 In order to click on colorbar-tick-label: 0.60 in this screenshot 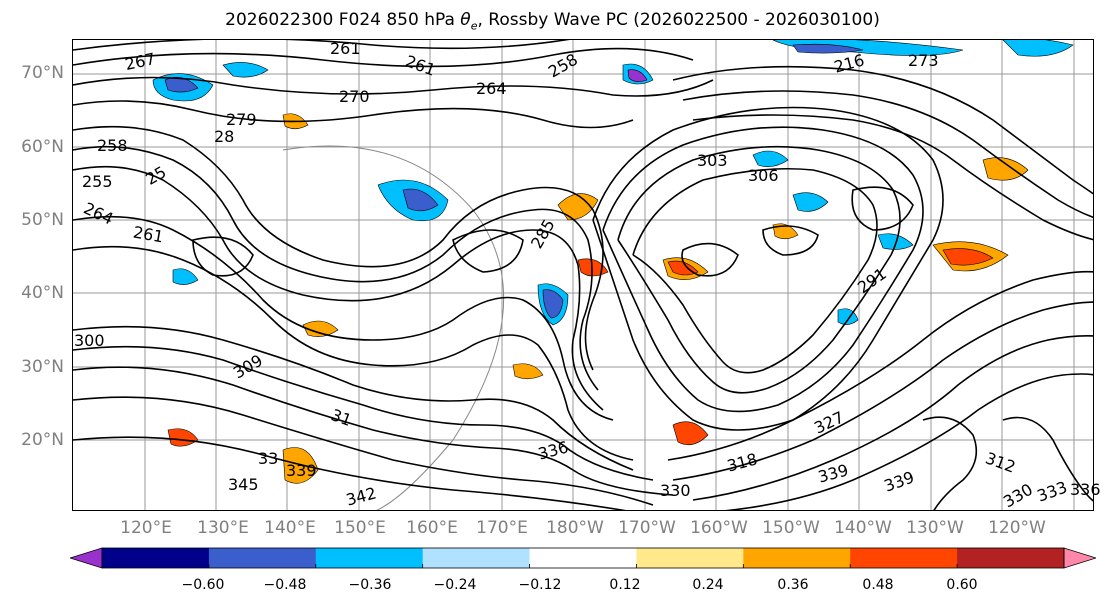, I will do `click(962, 585)`.